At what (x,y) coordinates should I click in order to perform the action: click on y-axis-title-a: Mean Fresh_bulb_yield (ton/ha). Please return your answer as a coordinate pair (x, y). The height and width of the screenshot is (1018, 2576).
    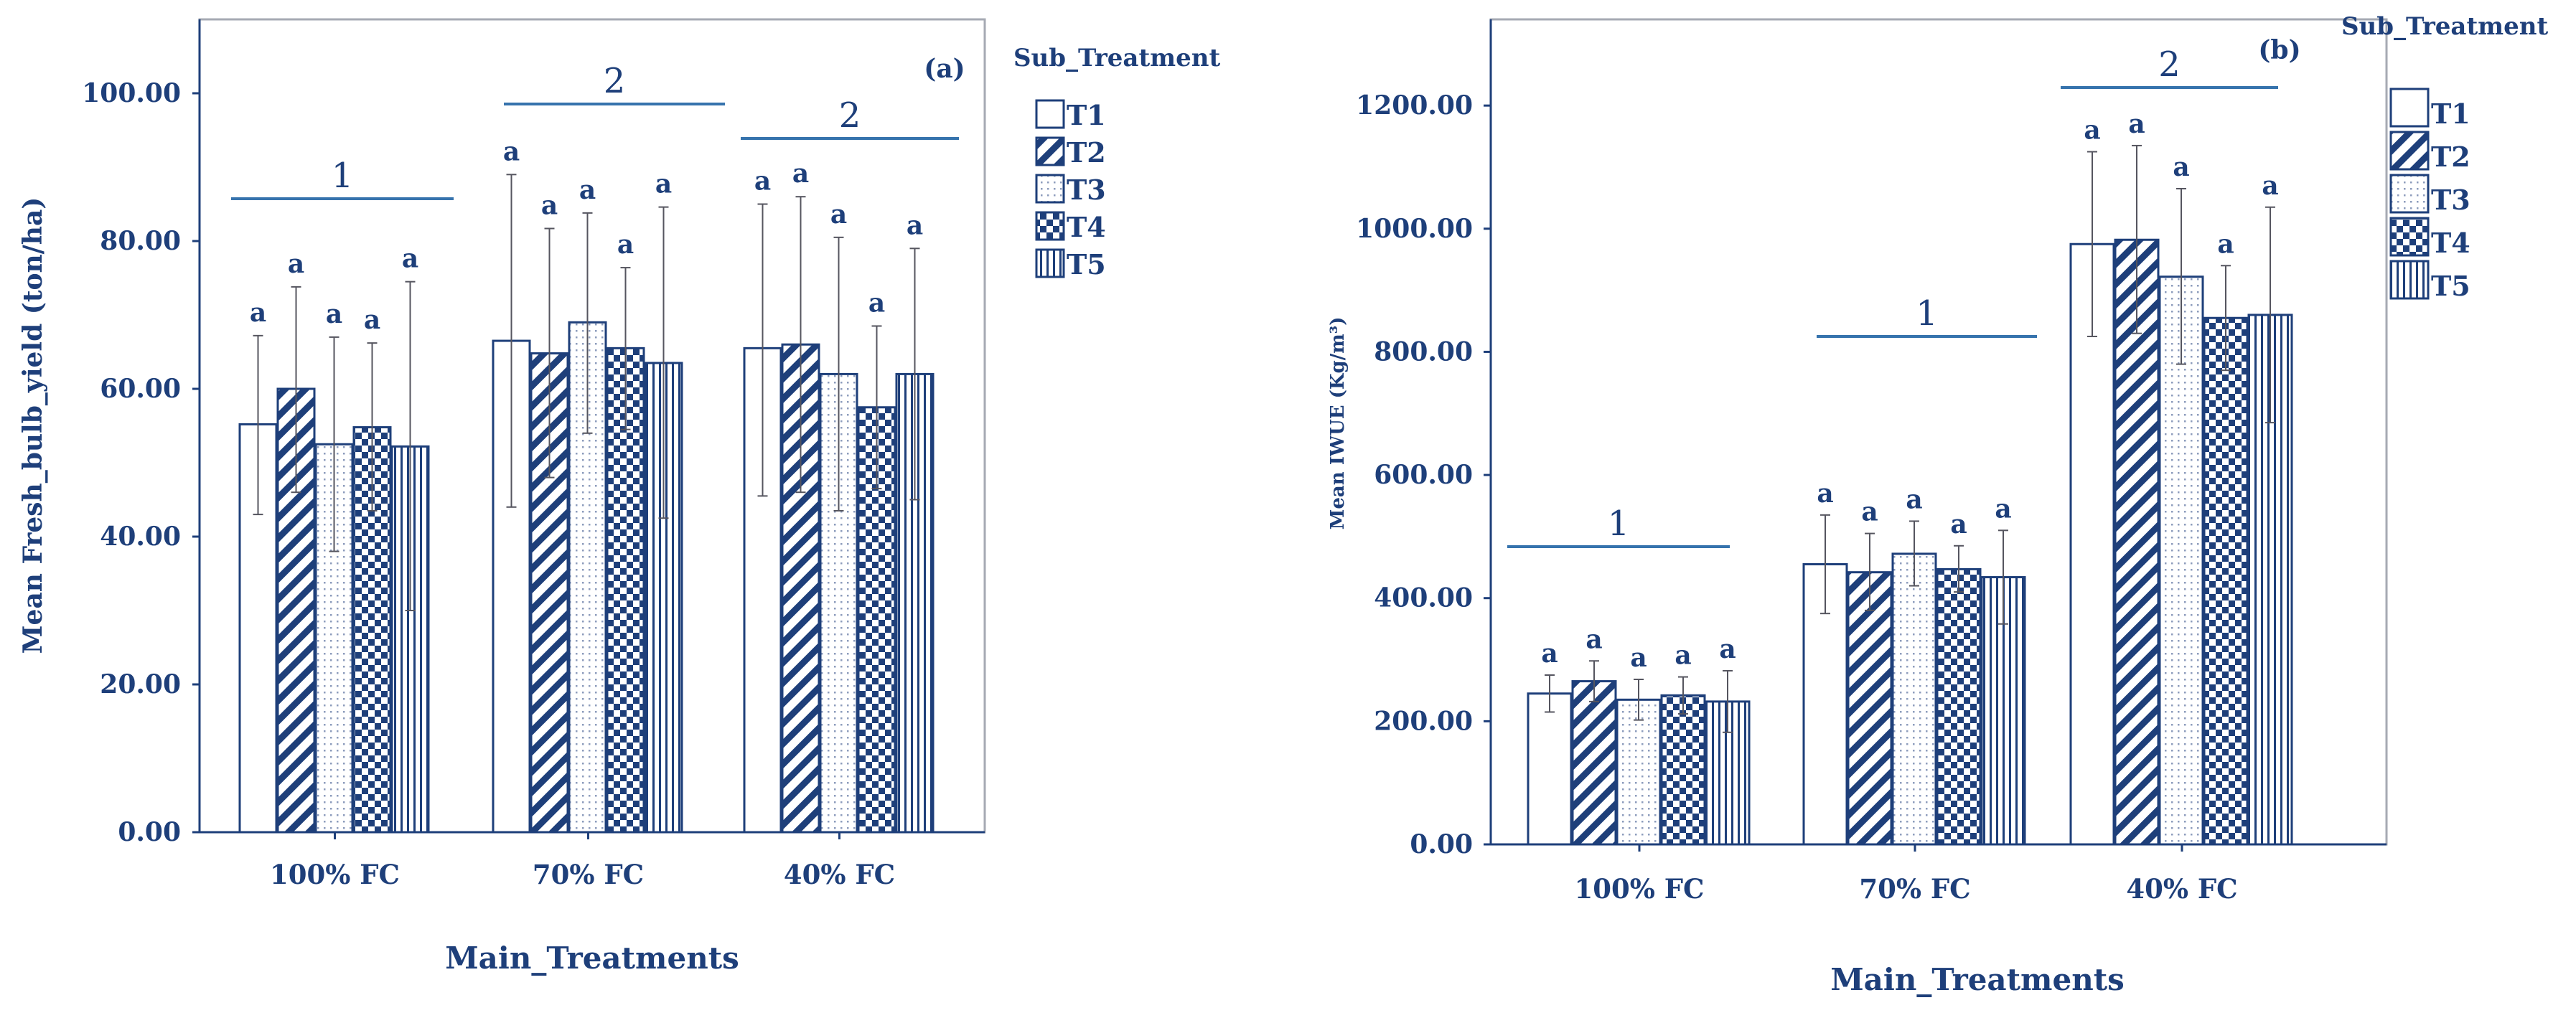
    Looking at the image, I should click on (33, 425).